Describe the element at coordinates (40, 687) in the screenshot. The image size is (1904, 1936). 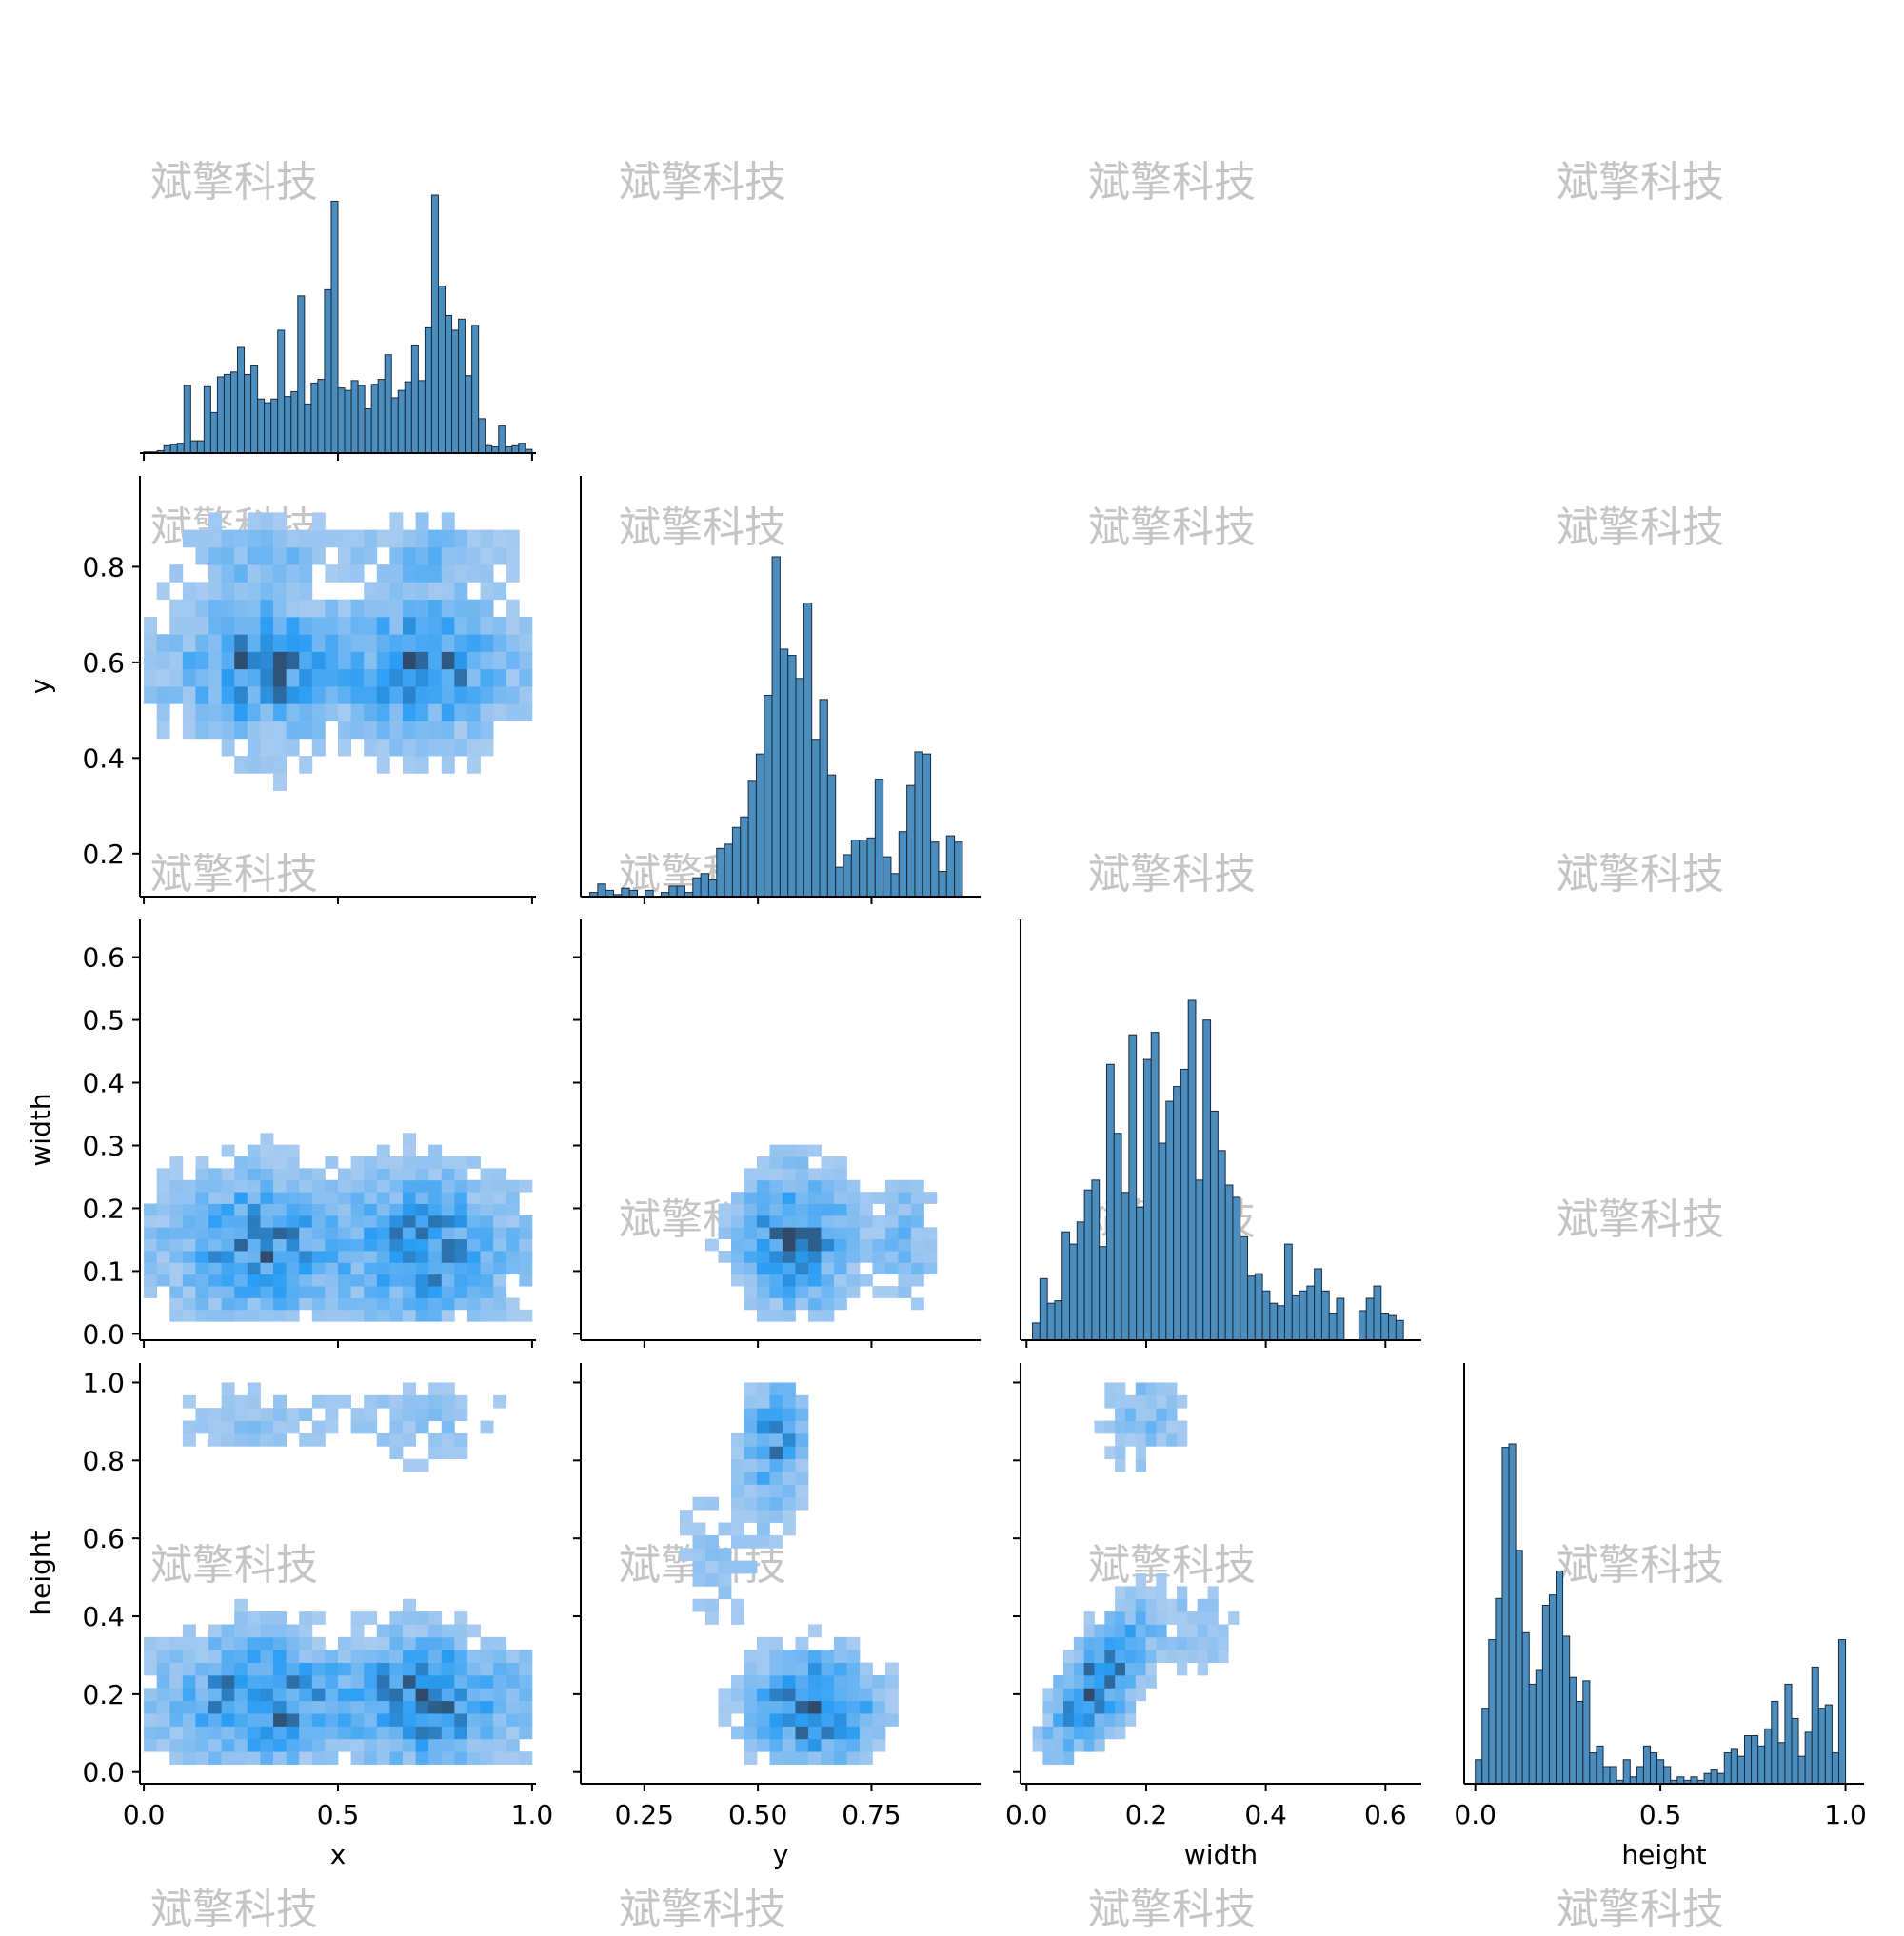
I see `y-axis-title-y: y` at that location.